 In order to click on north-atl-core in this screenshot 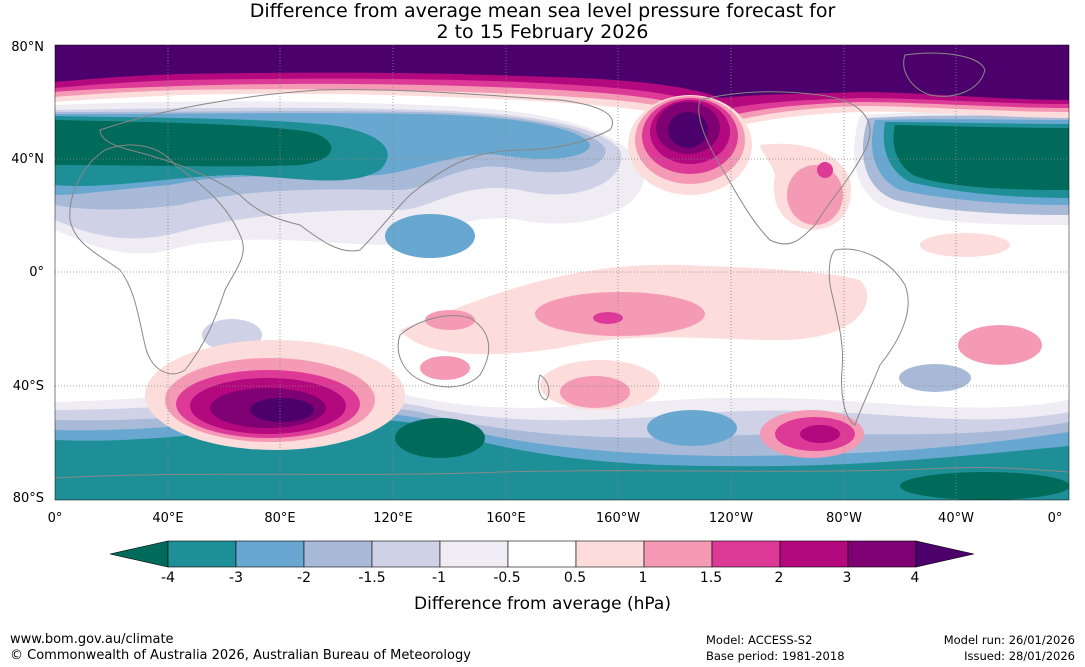, I will do `click(981, 157)`.